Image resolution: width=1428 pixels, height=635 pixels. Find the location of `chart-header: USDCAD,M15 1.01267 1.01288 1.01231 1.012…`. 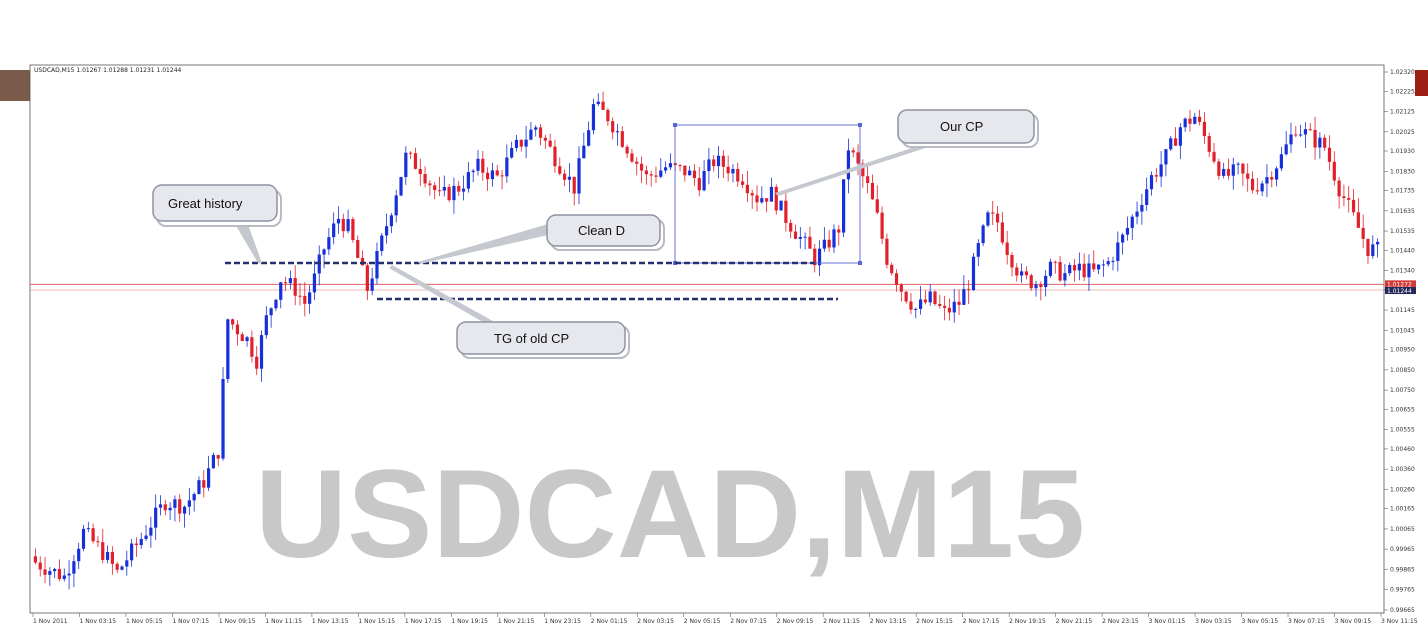

chart-header: USDCAD,M15 1.01267 1.01288 1.01231 1.012… is located at coordinates (108, 70).